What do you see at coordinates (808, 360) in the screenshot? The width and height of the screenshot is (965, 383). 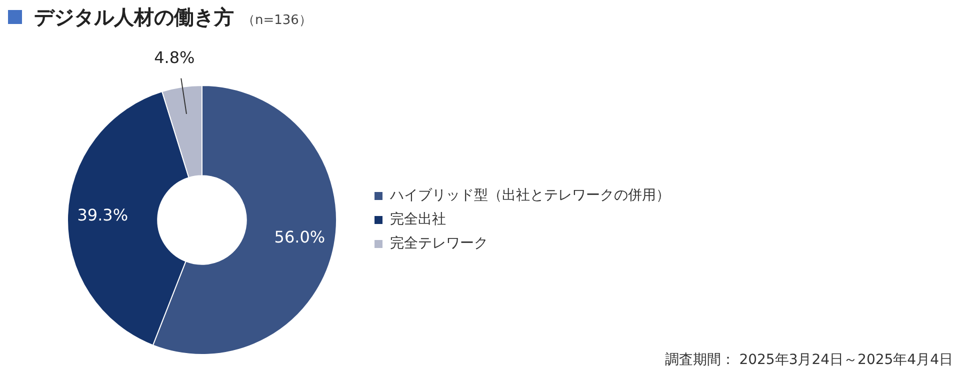 I see `text: 調査期間： 2025年3月24日～2025年4月4日` at bounding box center [808, 360].